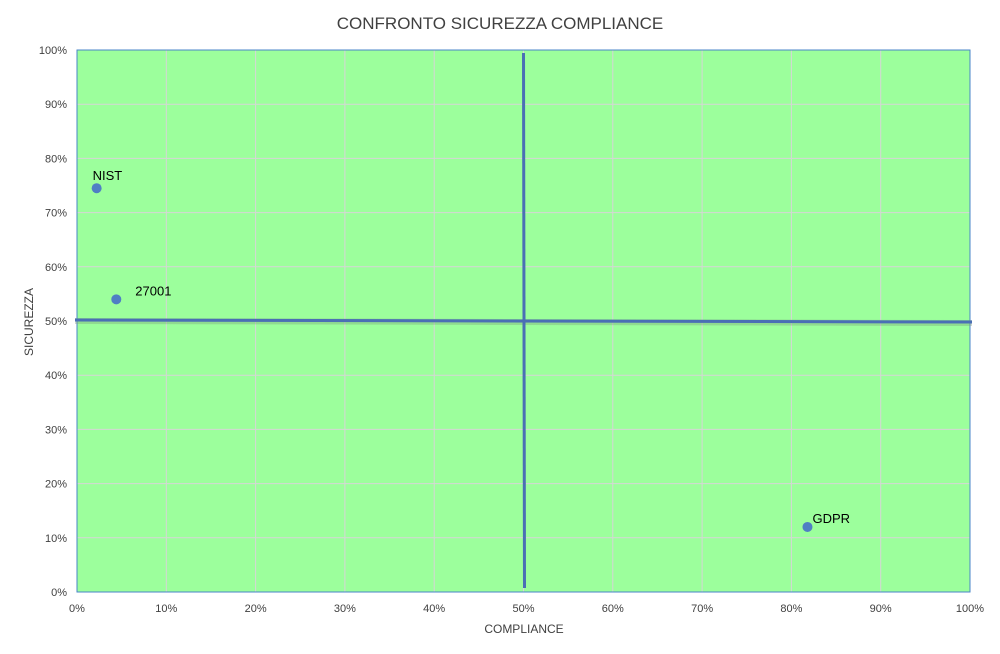 This screenshot has height=654, width=1000. Describe the element at coordinates (56, 485) in the screenshot. I see `y-tick-label: 20%` at that location.